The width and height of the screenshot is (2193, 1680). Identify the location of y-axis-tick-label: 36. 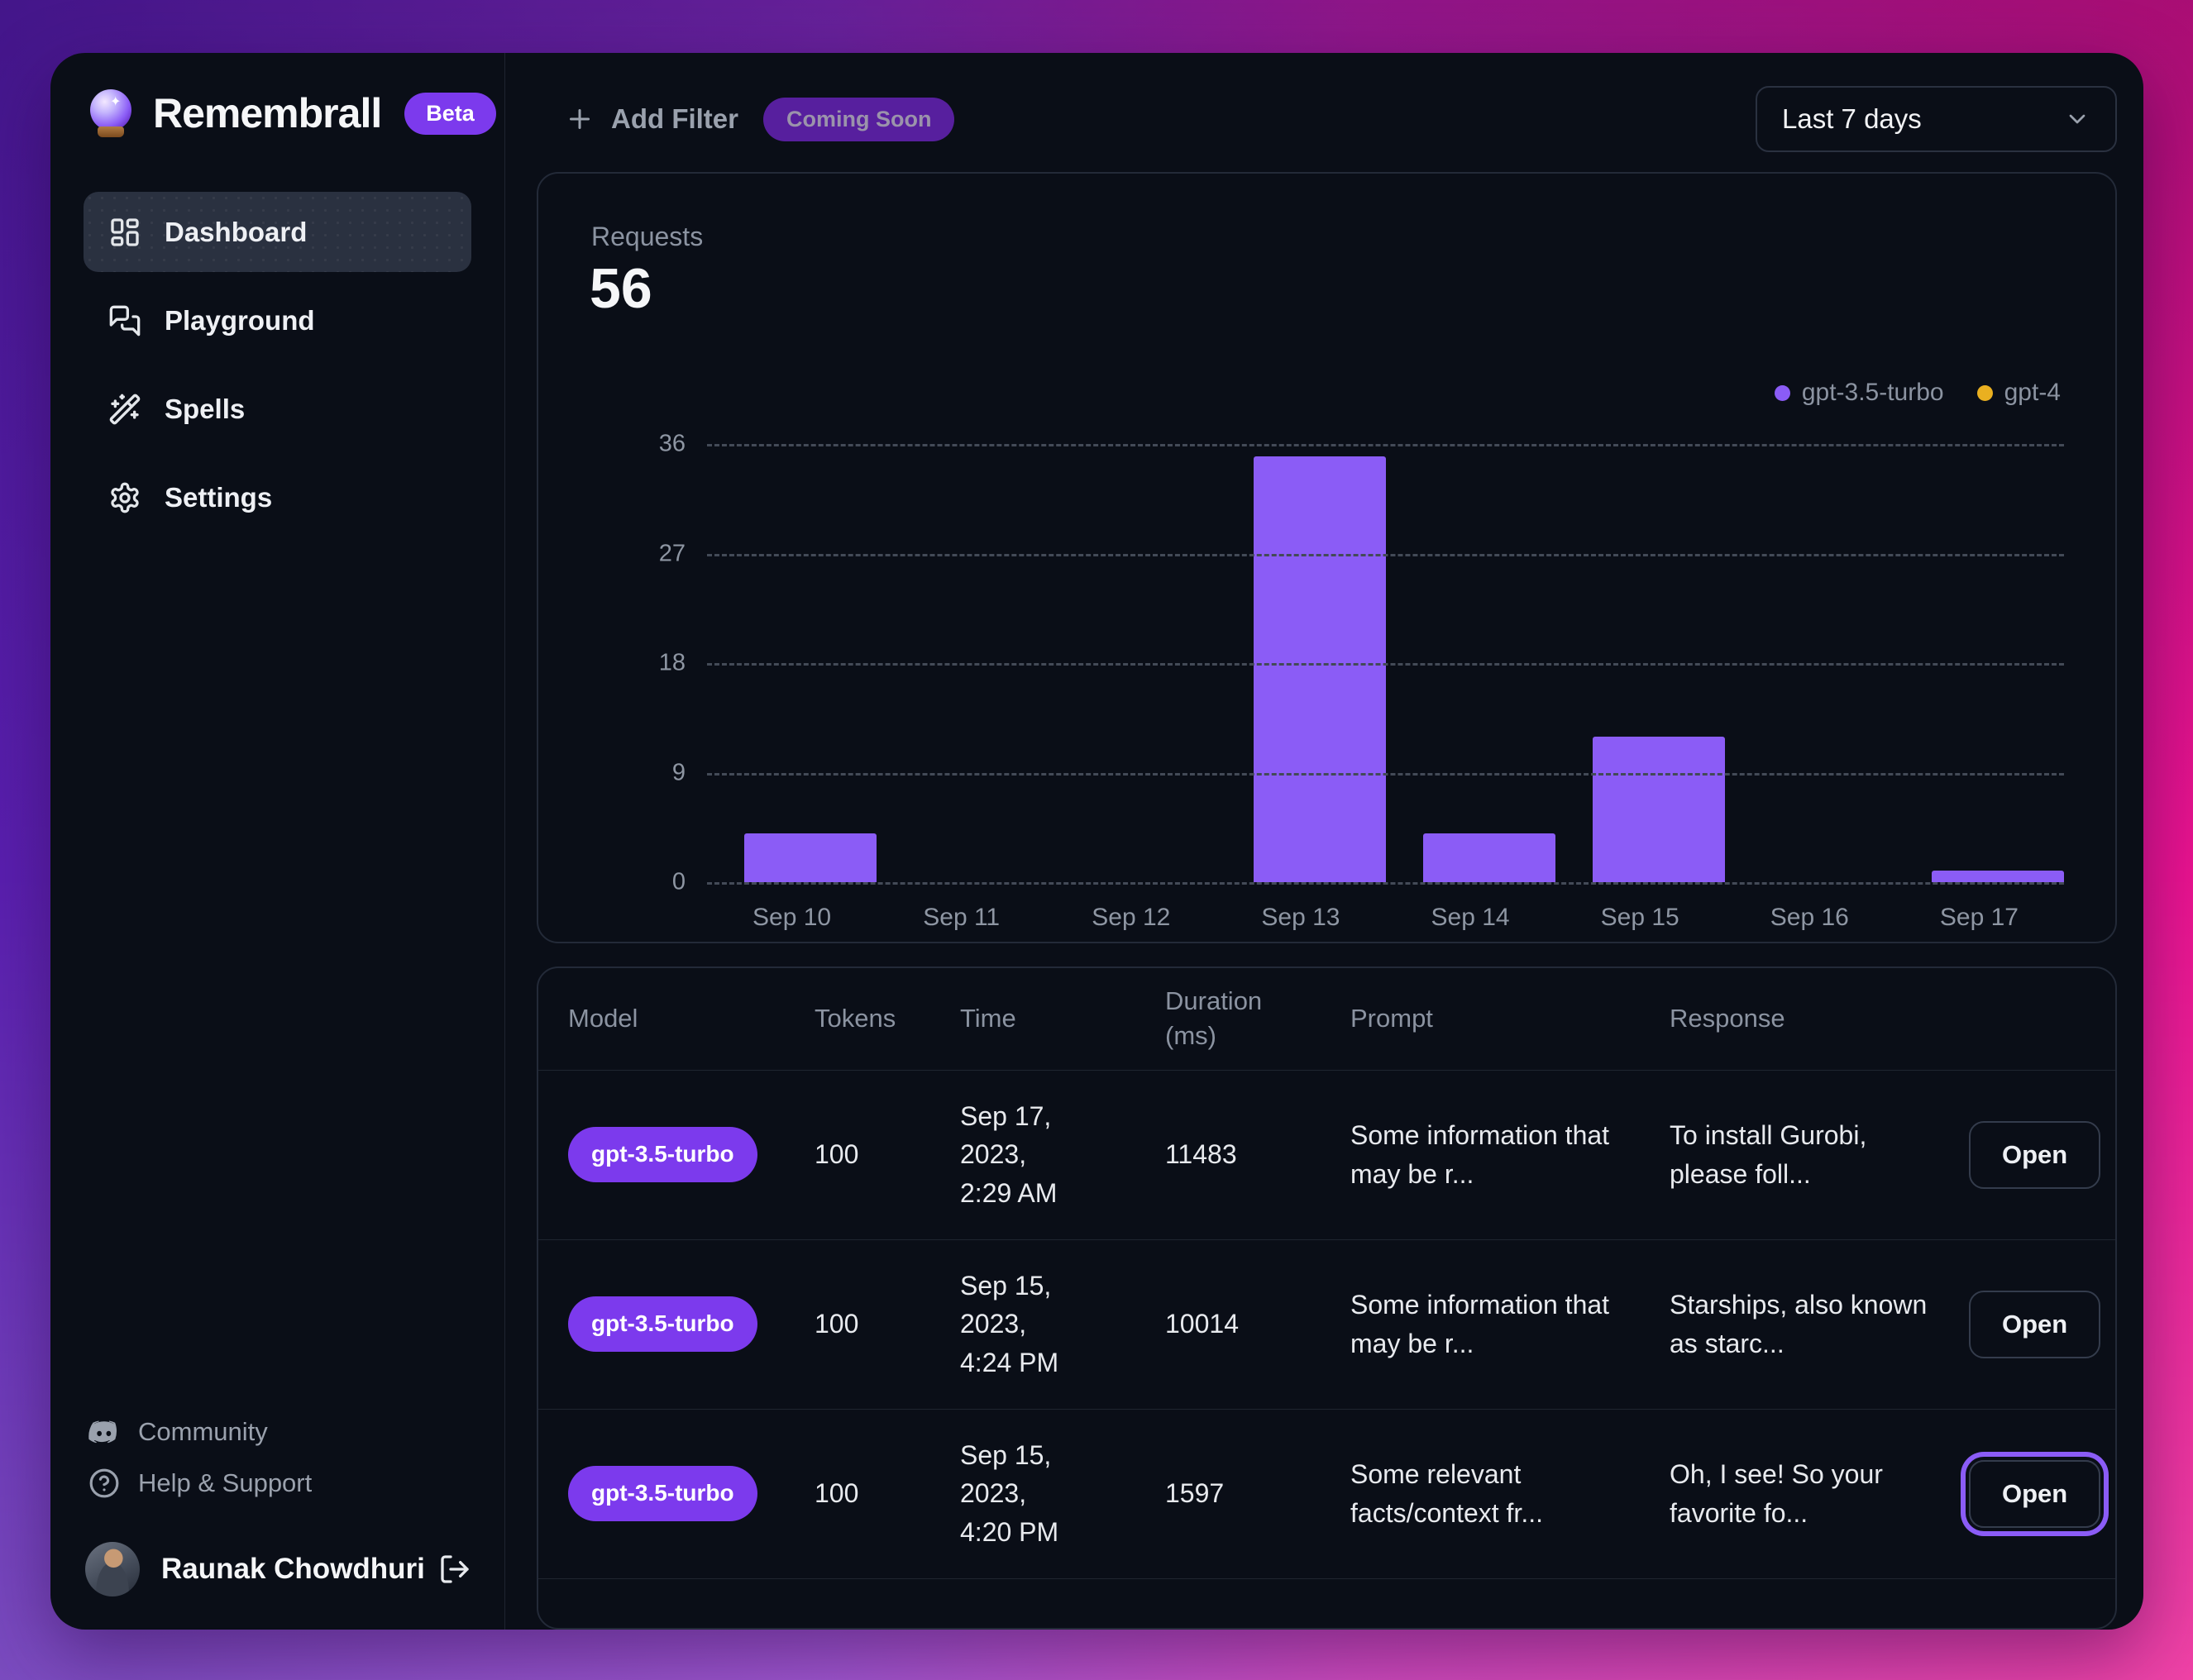
(672, 443).